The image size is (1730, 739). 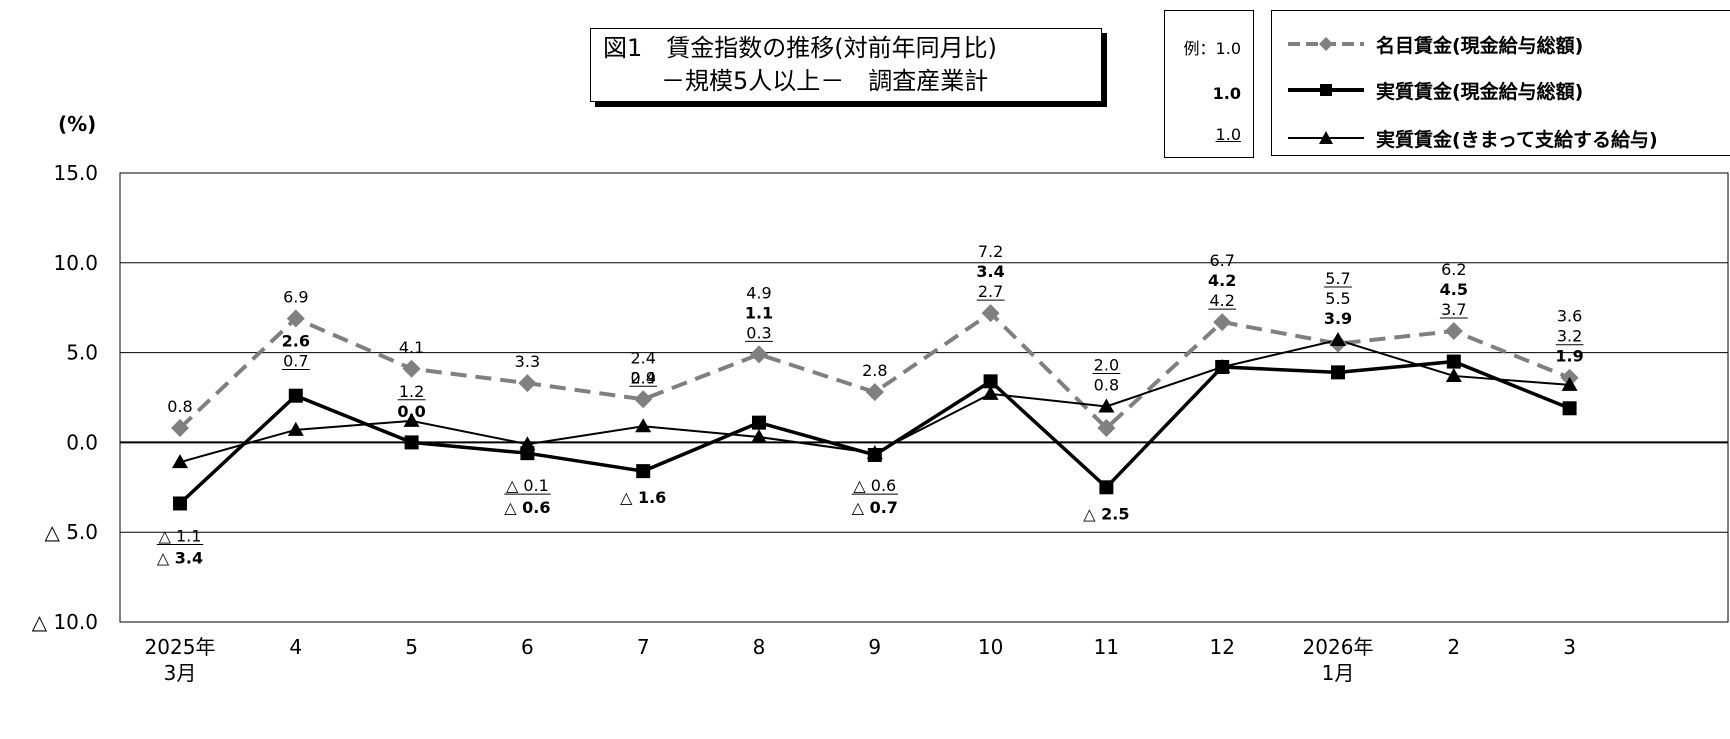 I want to click on x-tick-label-6-0: 9, so click(x=874, y=647).